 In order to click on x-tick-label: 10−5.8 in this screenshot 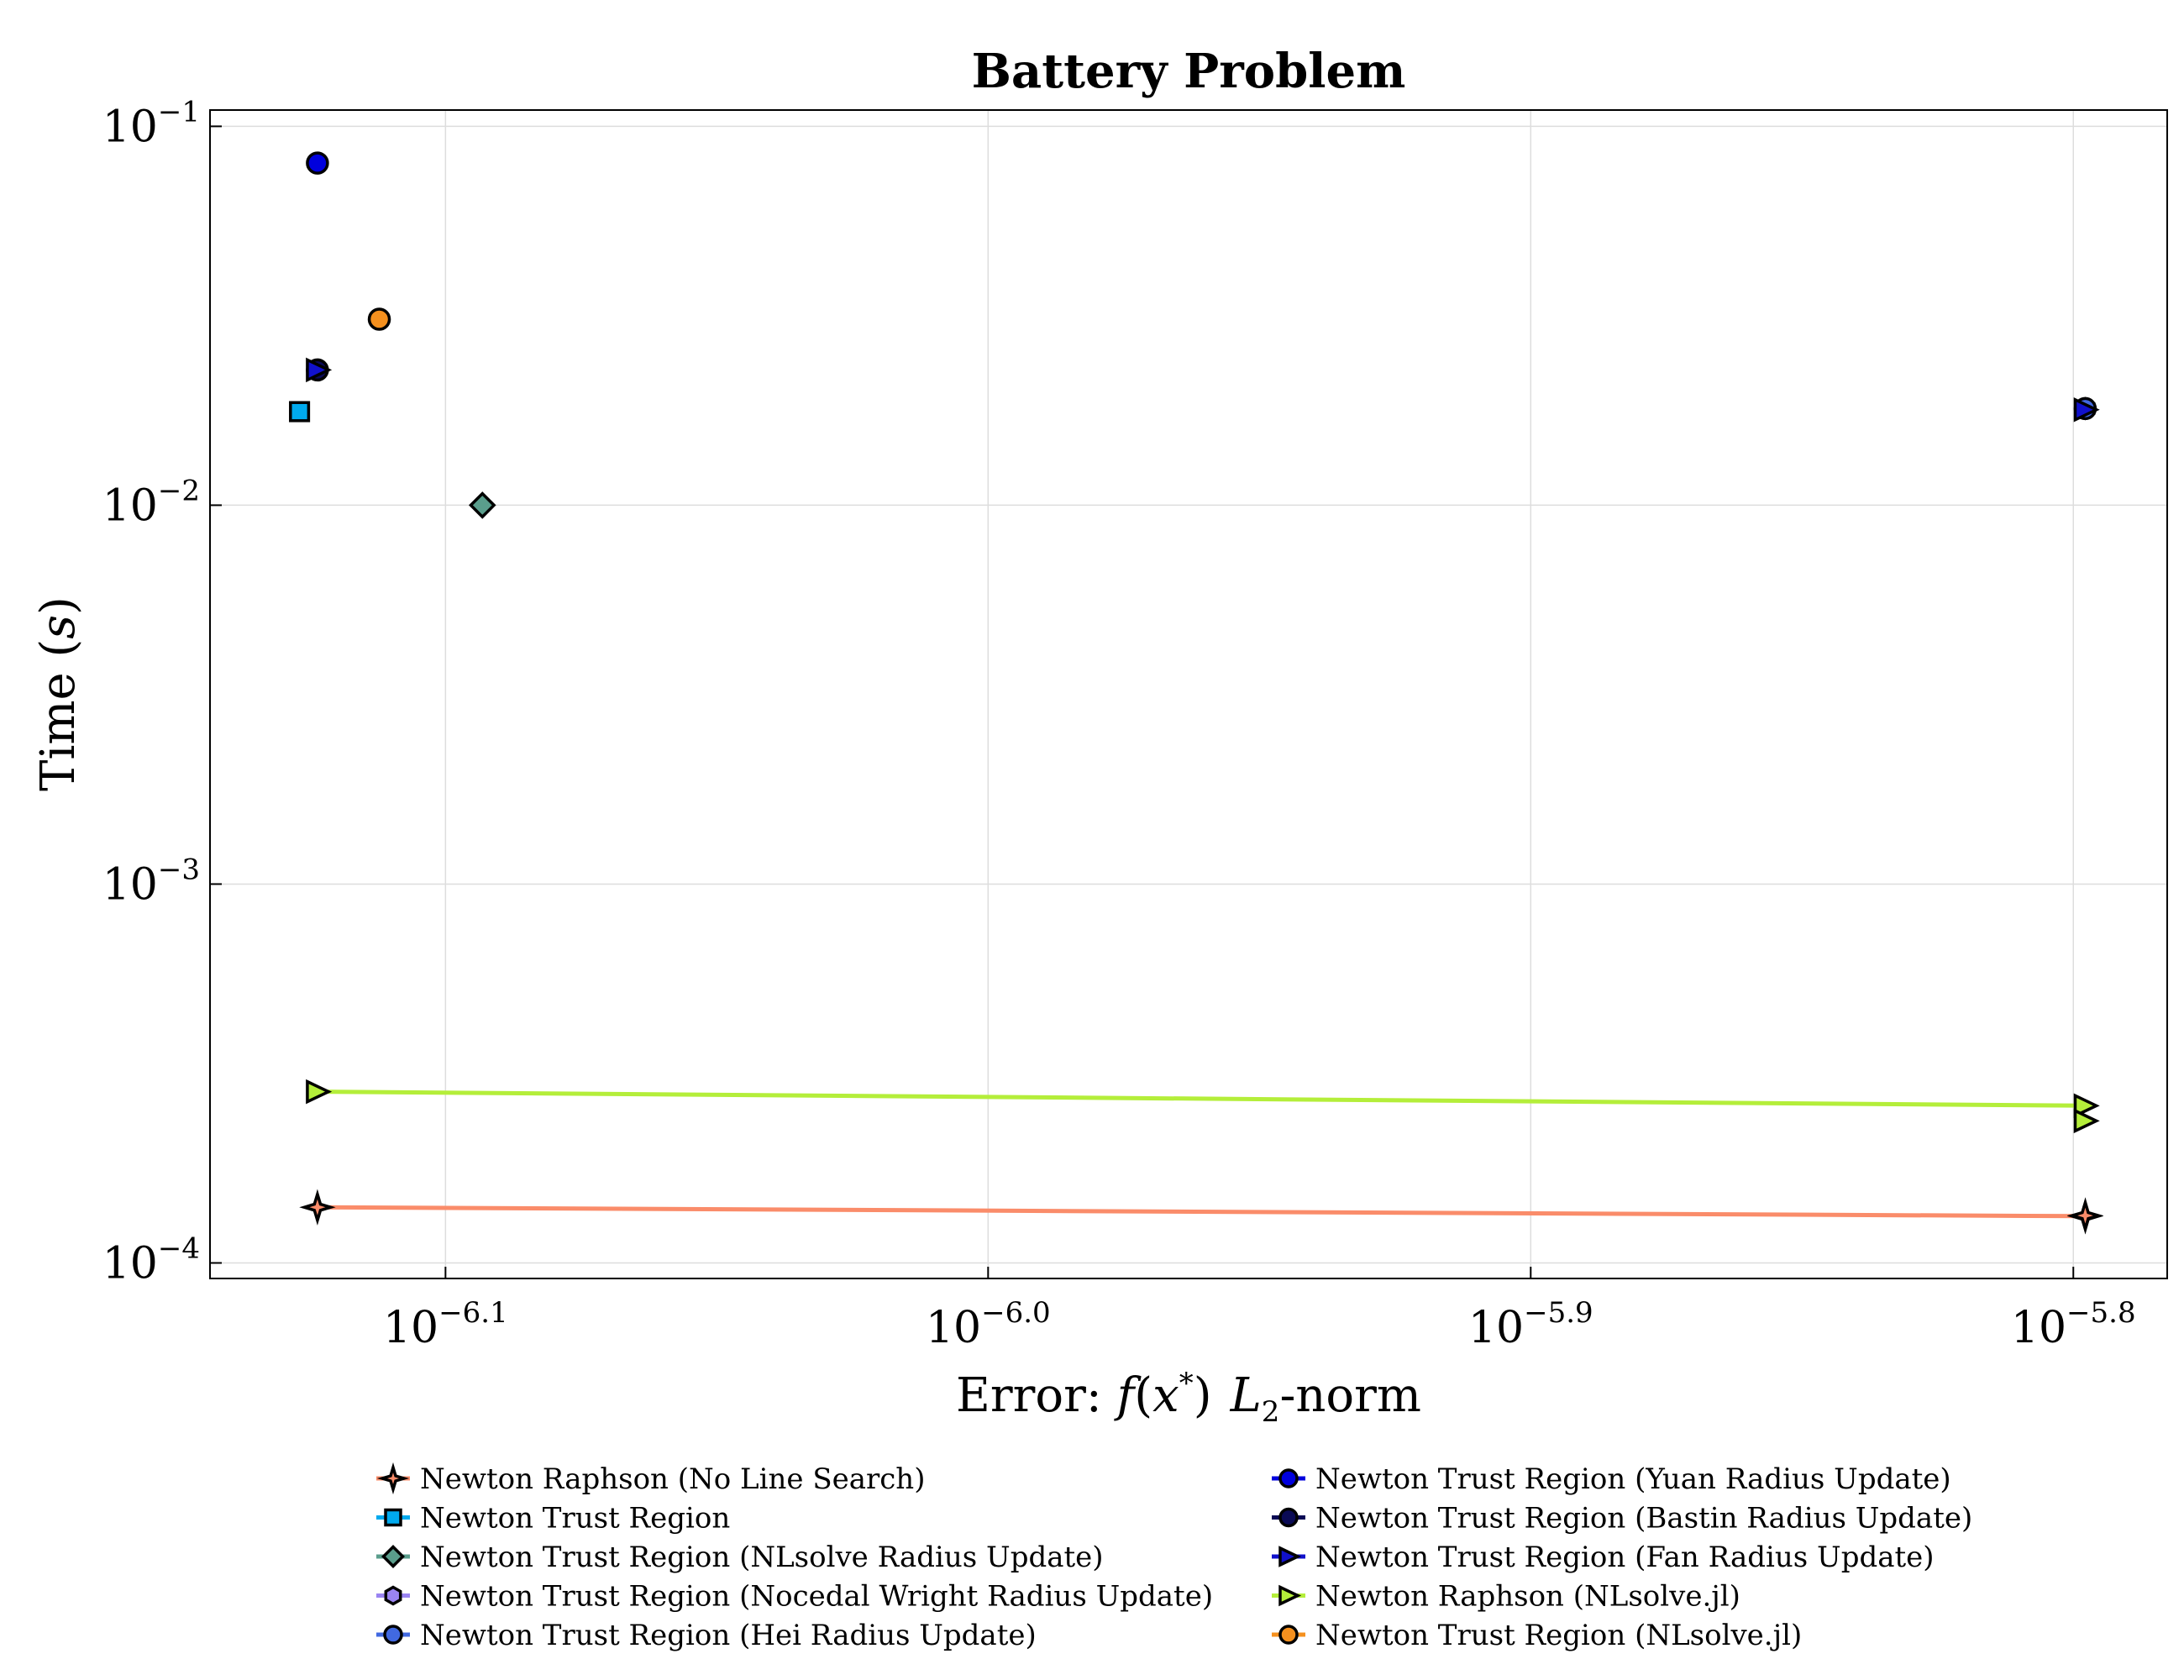, I will do `click(2073, 1324)`.